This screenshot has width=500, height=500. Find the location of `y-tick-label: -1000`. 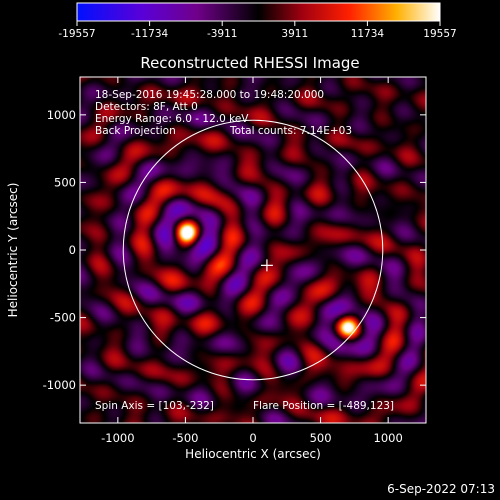

y-tick-label: -1000 is located at coordinates (59, 385).